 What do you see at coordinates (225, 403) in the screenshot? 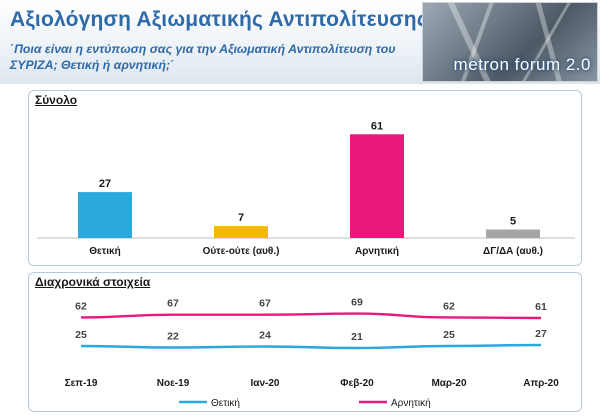
I see `legend-label: Θετική` at bounding box center [225, 403].